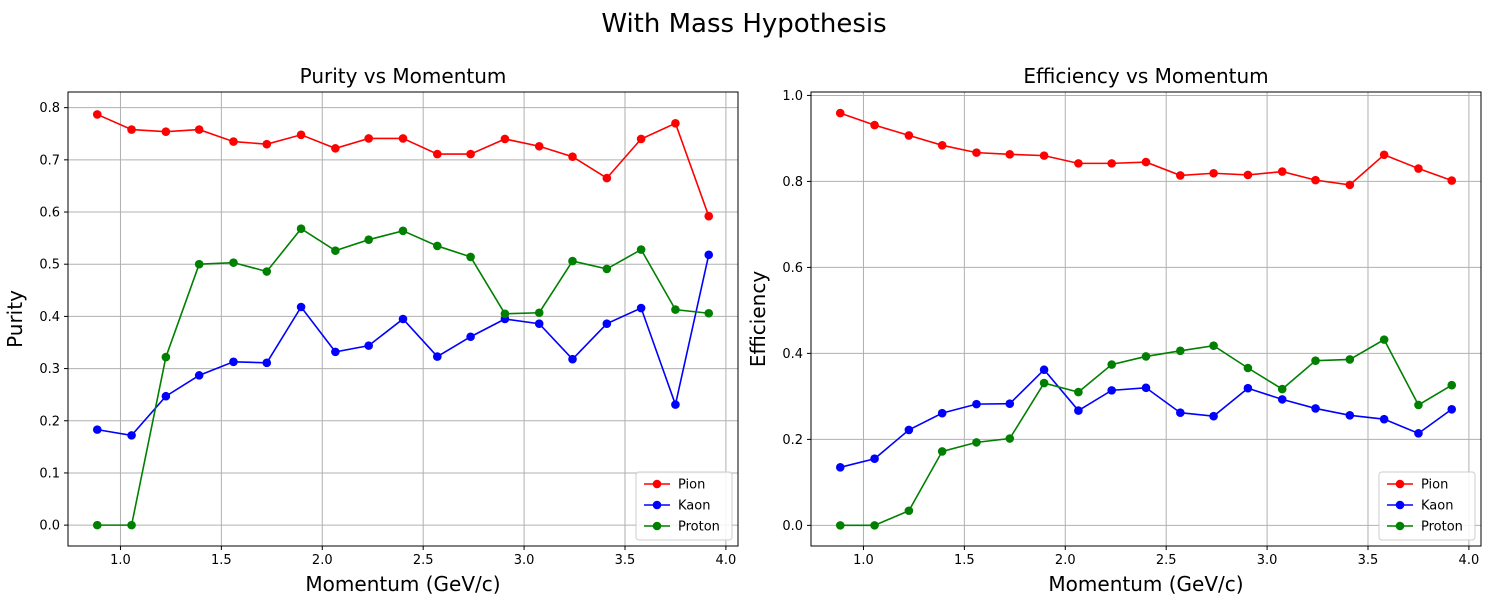  What do you see at coordinates (691, 485) in the screenshot?
I see `legend-entry-label: Pion` at bounding box center [691, 485].